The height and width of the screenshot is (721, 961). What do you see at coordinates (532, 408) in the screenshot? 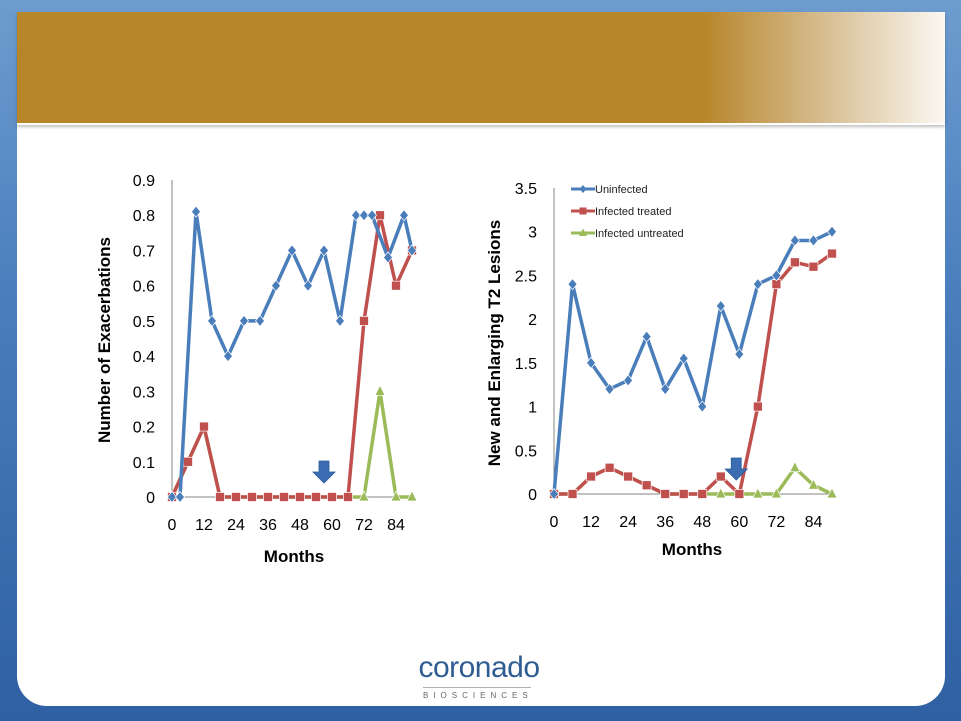
I see `y-tick-label: 1` at bounding box center [532, 408].